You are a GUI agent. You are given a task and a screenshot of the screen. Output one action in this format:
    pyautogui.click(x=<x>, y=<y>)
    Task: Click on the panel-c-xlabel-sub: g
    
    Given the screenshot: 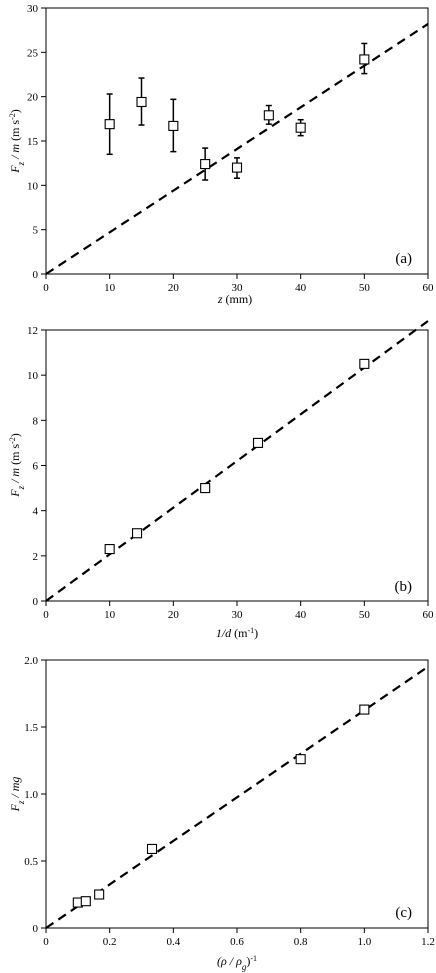 What is the action you would take?
    pyautogui.click(x=244, y=967)
    